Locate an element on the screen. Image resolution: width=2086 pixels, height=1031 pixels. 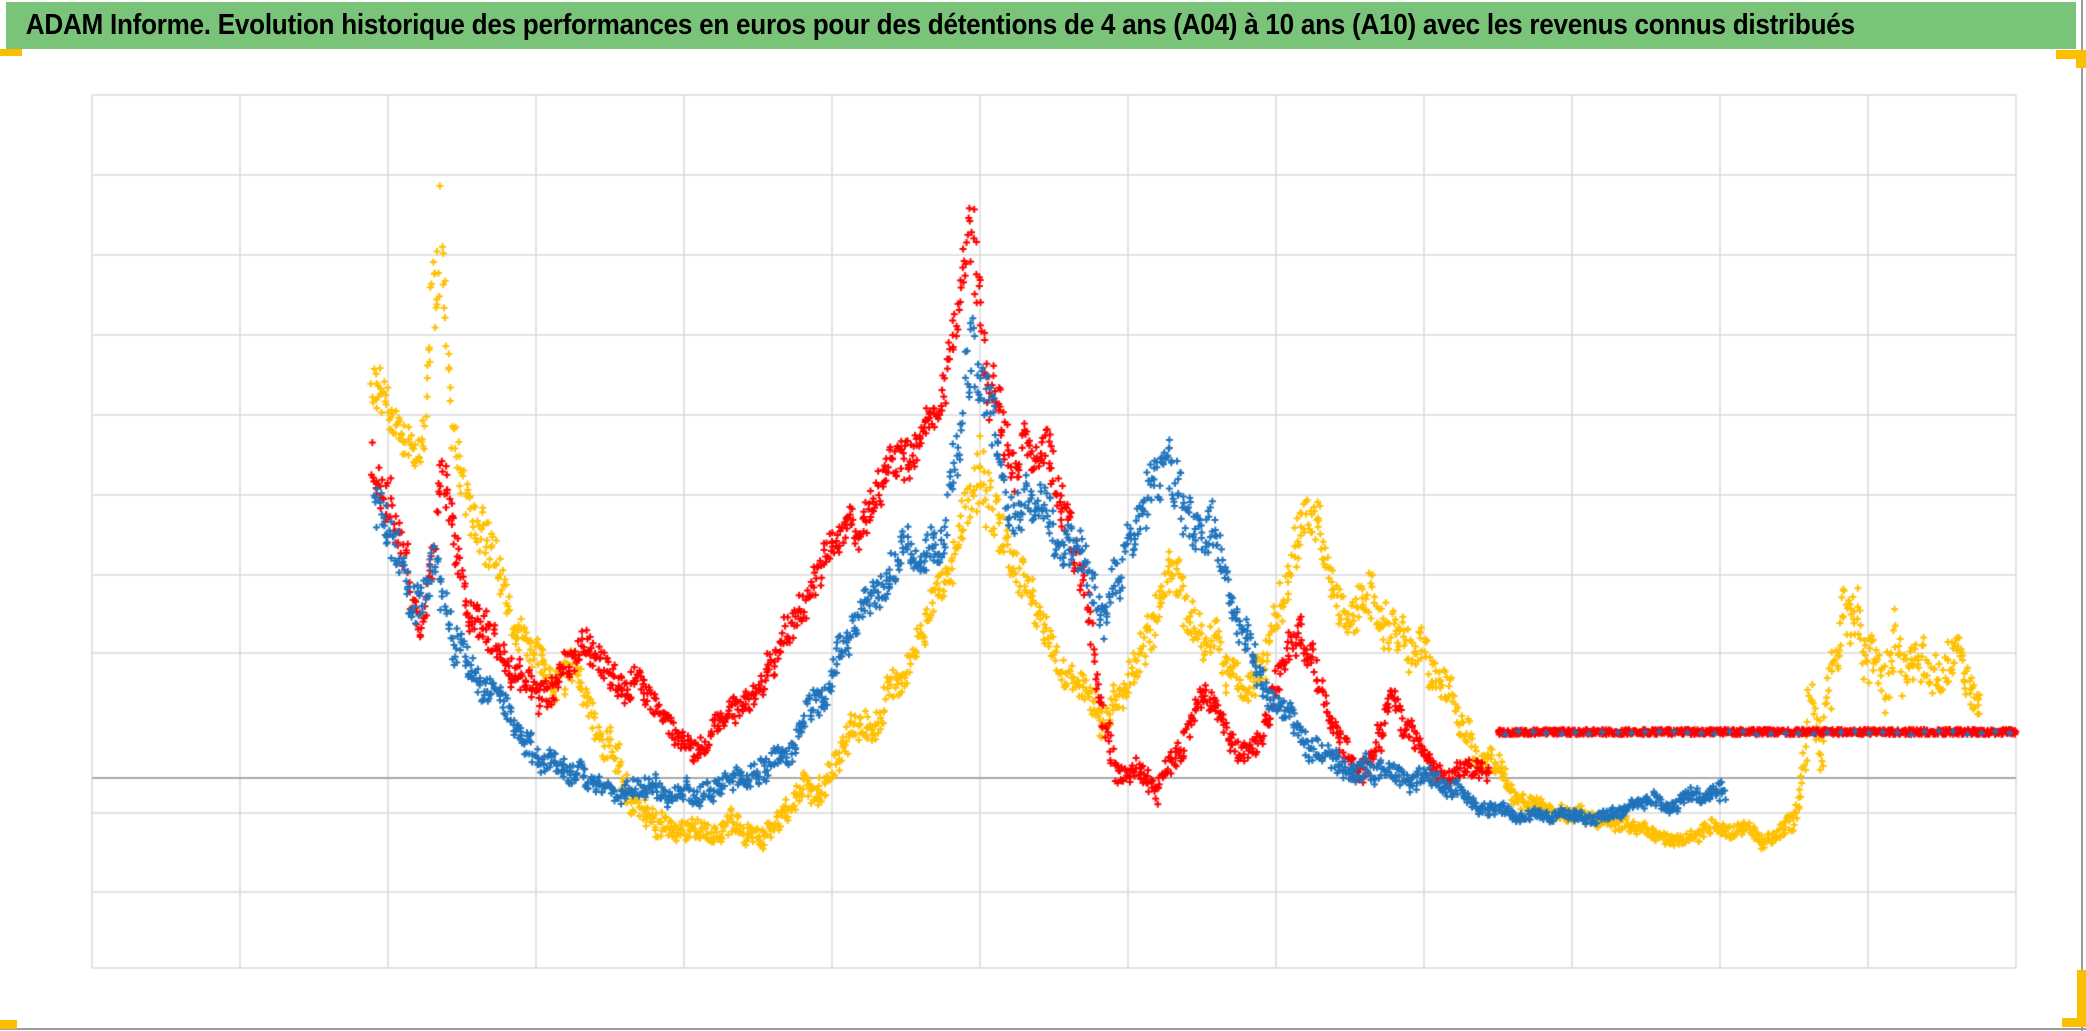
slide-bottom-edge is located at coordinates (1043, 1029).